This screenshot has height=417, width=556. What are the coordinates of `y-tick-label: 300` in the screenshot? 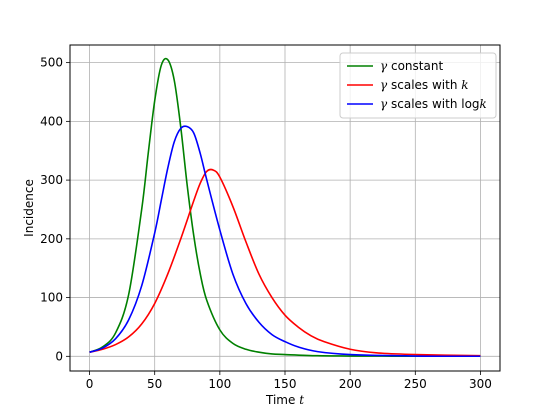 It's located at (51, 180).